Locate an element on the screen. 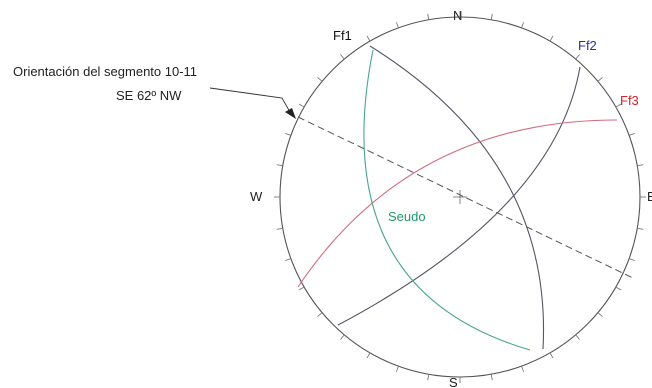 The height and width of the screenshot is (388, 652). annotation-arrowhead is located at coordinates (290, 113).